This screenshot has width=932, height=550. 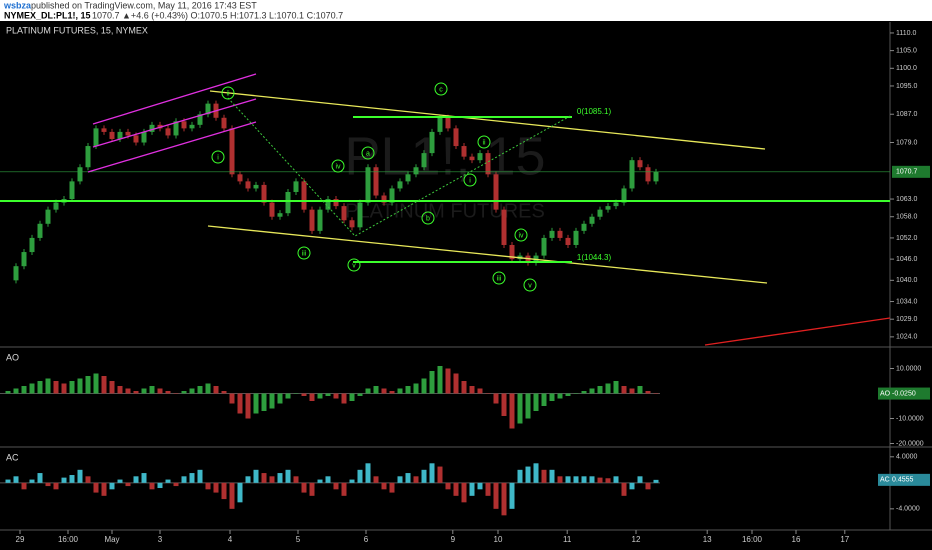 What do you see at coordinates (47, 15) in the screenshot?
I see `symbol: NYMEX_DL:PL1!, 15` at bounding box center [47, 15].